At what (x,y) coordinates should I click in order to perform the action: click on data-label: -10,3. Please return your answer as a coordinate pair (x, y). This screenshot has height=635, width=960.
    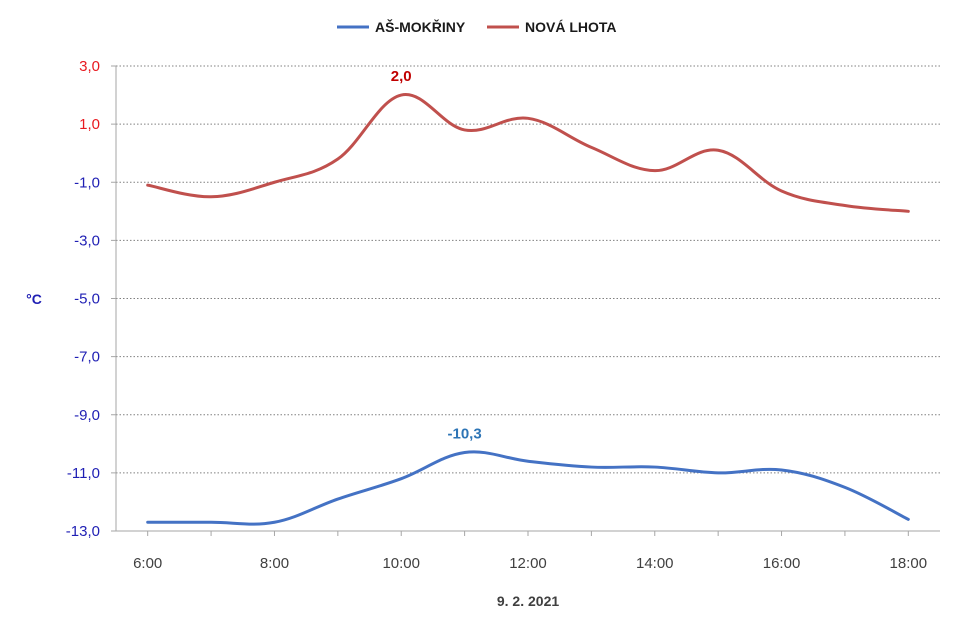
    Looking at the image, I should click on (465, 434).